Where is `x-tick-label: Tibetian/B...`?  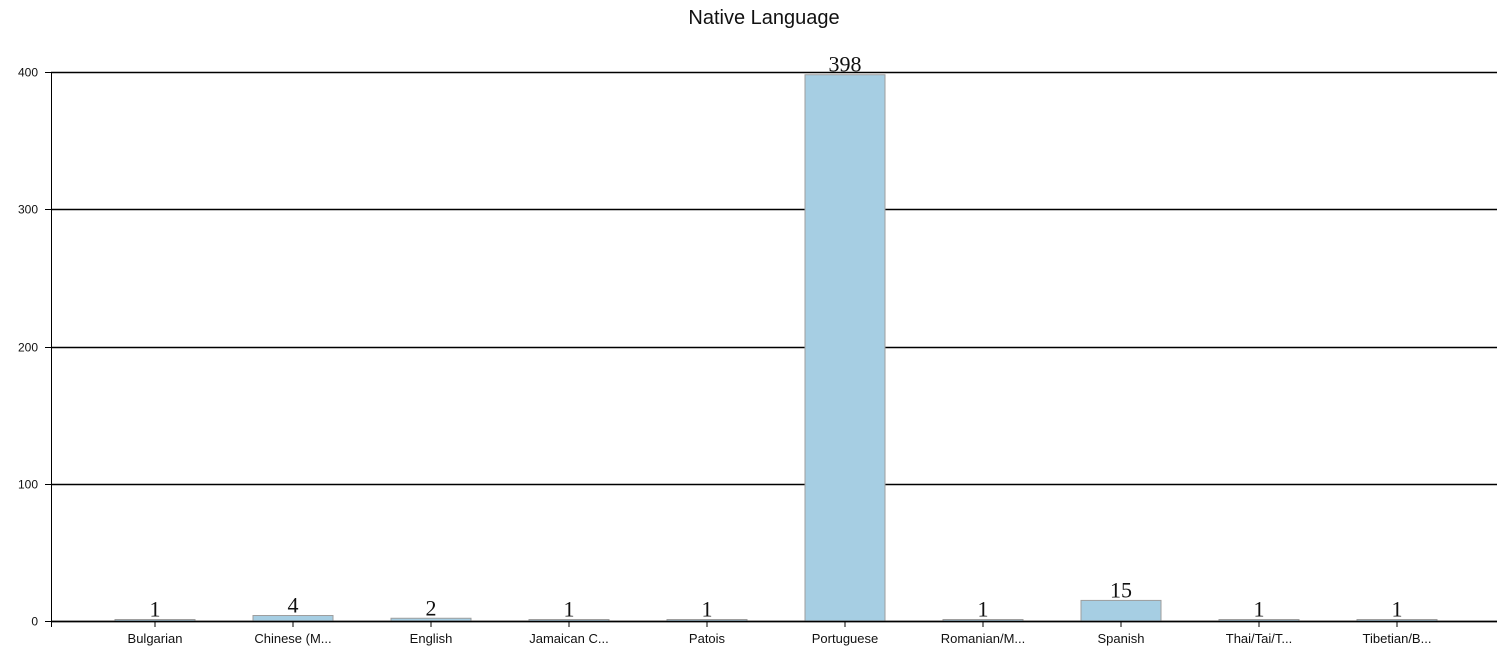
x-tick-label: Tibetian/B... is located at coordinates (1397, 638).